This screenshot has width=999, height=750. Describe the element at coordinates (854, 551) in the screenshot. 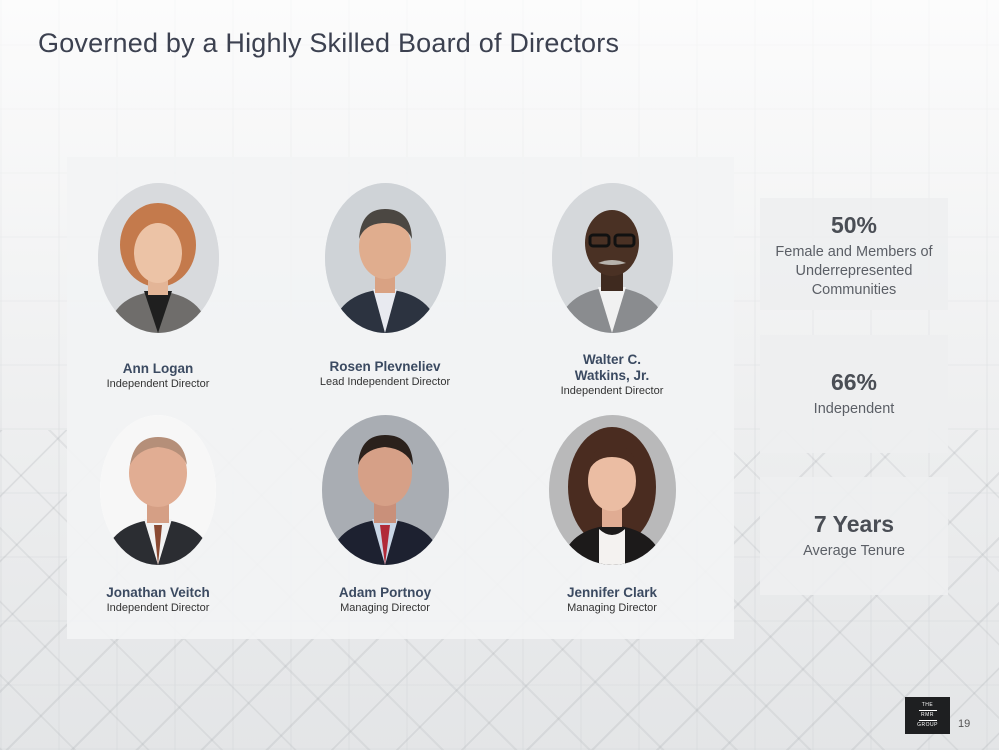

I see `stat-label: Average Tenure` at that location.